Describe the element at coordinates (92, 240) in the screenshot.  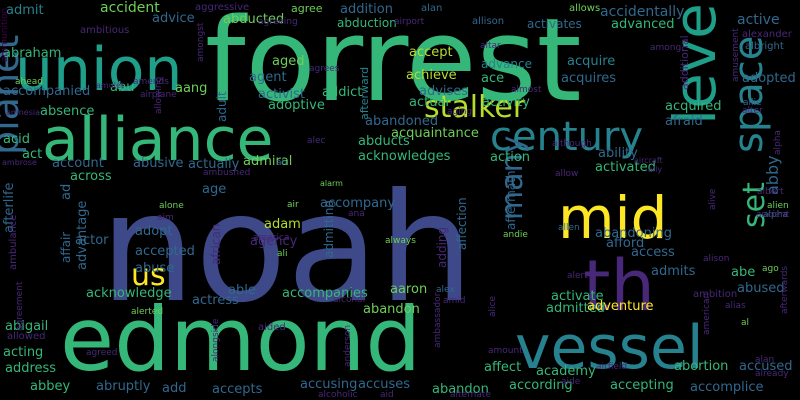
I see `cloud-word: actor` at that location.